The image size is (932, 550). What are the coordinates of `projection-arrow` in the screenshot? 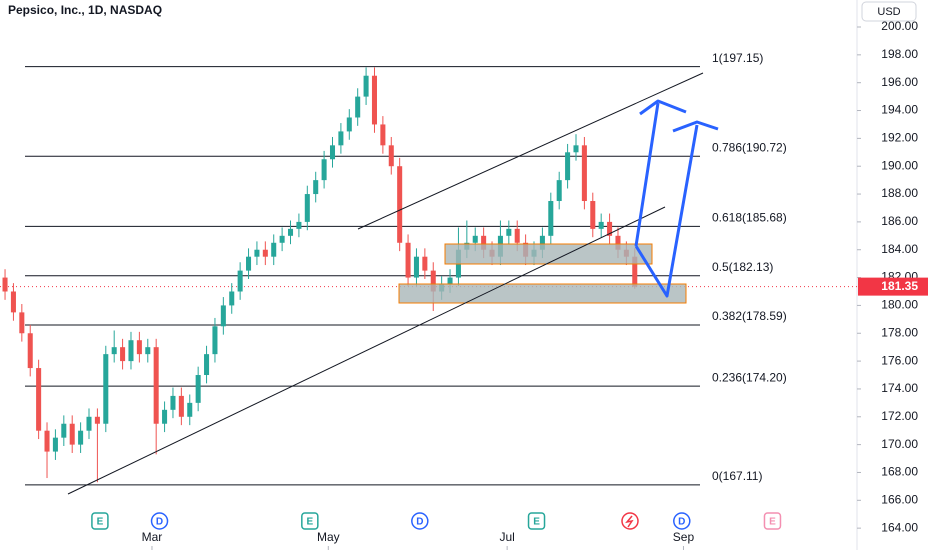 It's located at (676, 198).